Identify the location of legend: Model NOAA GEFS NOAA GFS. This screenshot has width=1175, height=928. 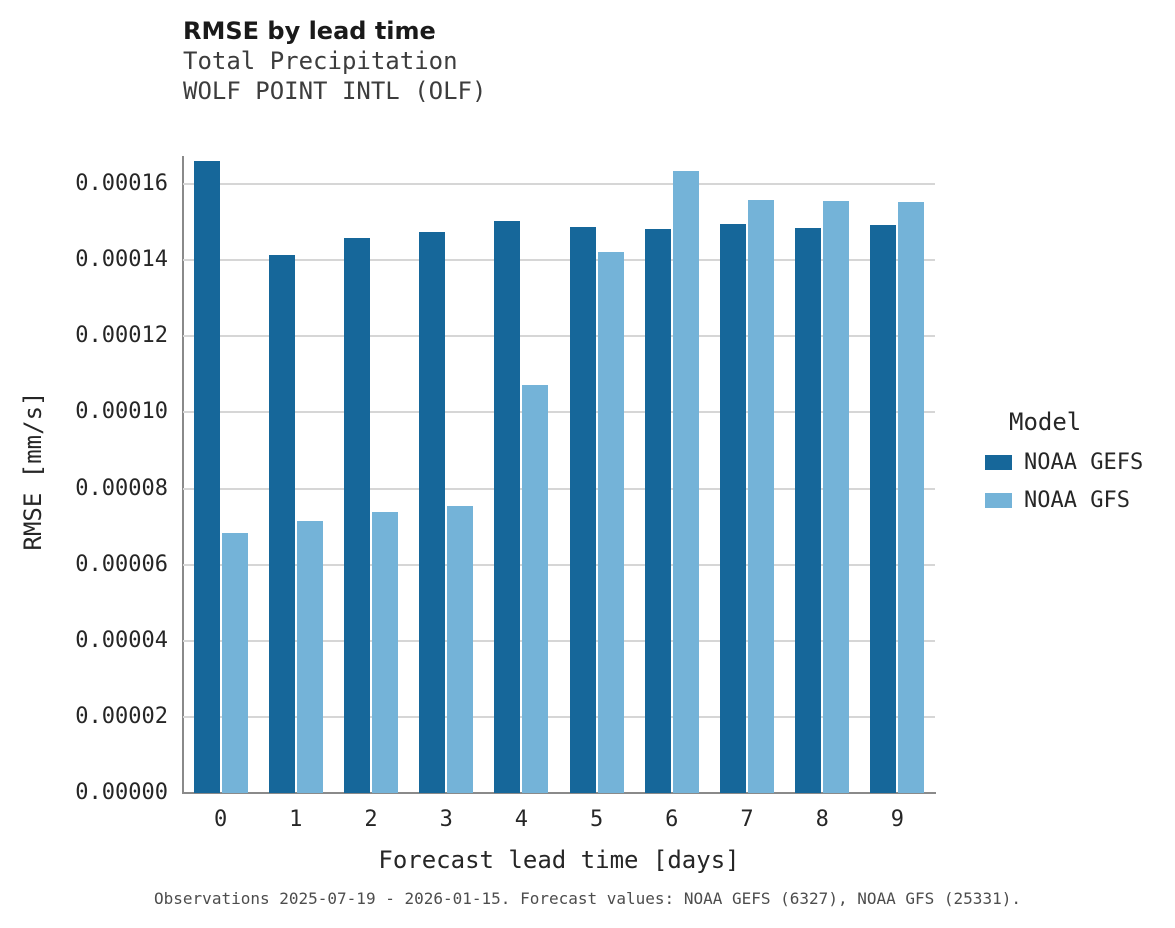
(1080, 467).